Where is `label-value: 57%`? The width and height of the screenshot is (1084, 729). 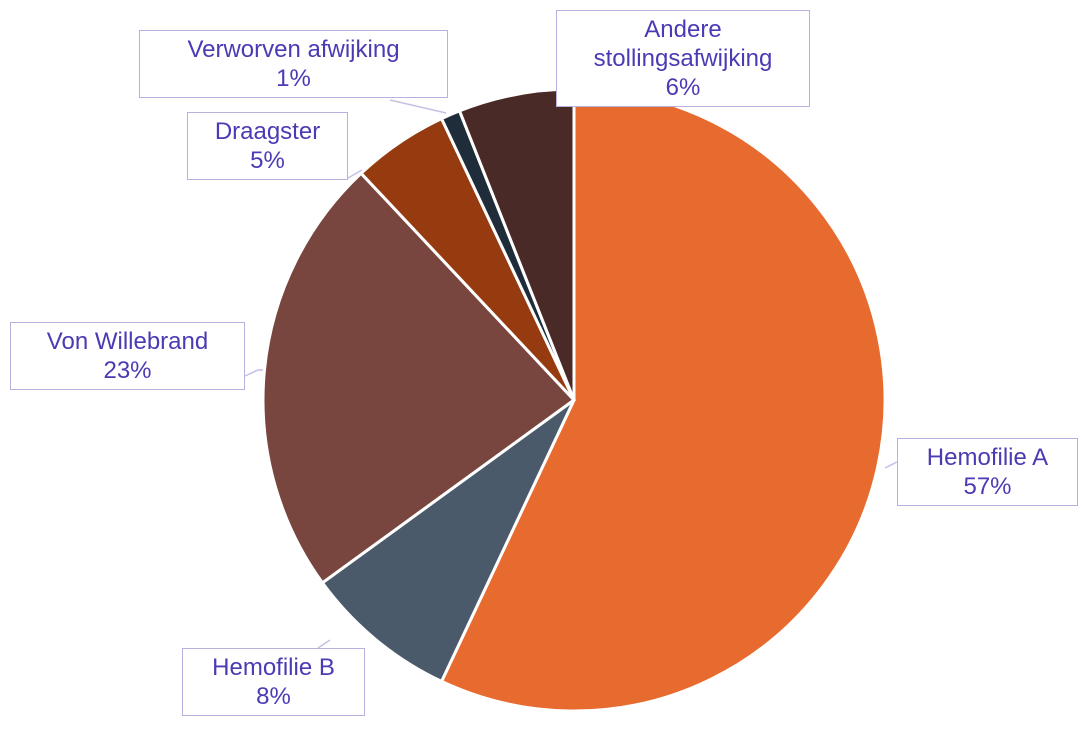
label-value: 57% is located at coordinates (987, 486).